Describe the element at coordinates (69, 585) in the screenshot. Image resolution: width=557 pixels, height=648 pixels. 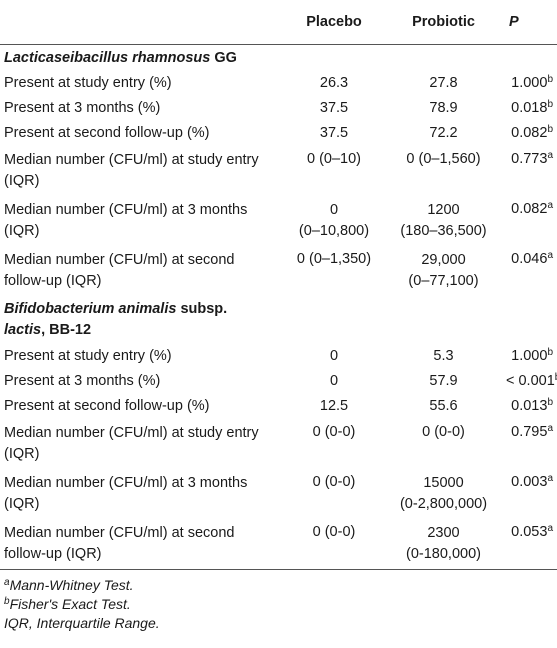
I see `footnote-a: aMann-Whitney Test.` at that location.